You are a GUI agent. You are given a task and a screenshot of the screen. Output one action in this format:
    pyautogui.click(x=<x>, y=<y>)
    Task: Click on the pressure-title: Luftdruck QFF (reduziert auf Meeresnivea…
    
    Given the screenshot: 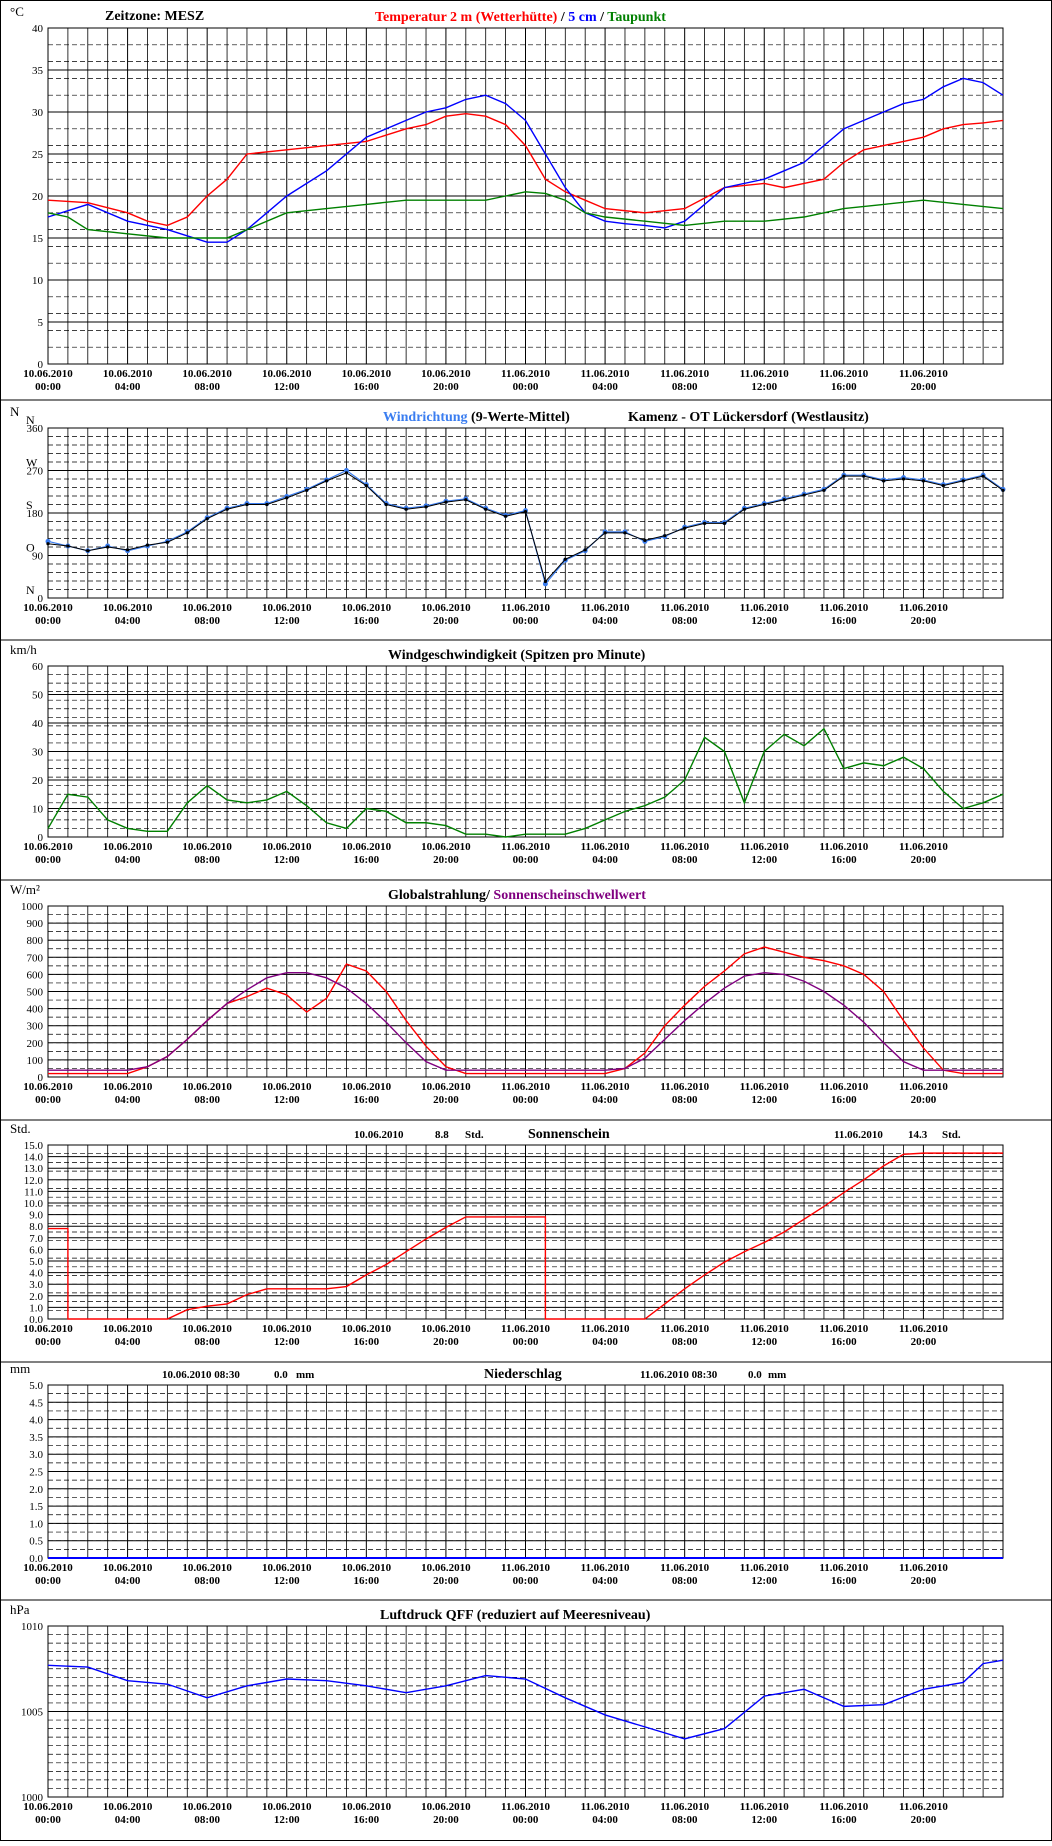 What is the action you would take?
    pyautogui.click(x=515, y=1615)
    